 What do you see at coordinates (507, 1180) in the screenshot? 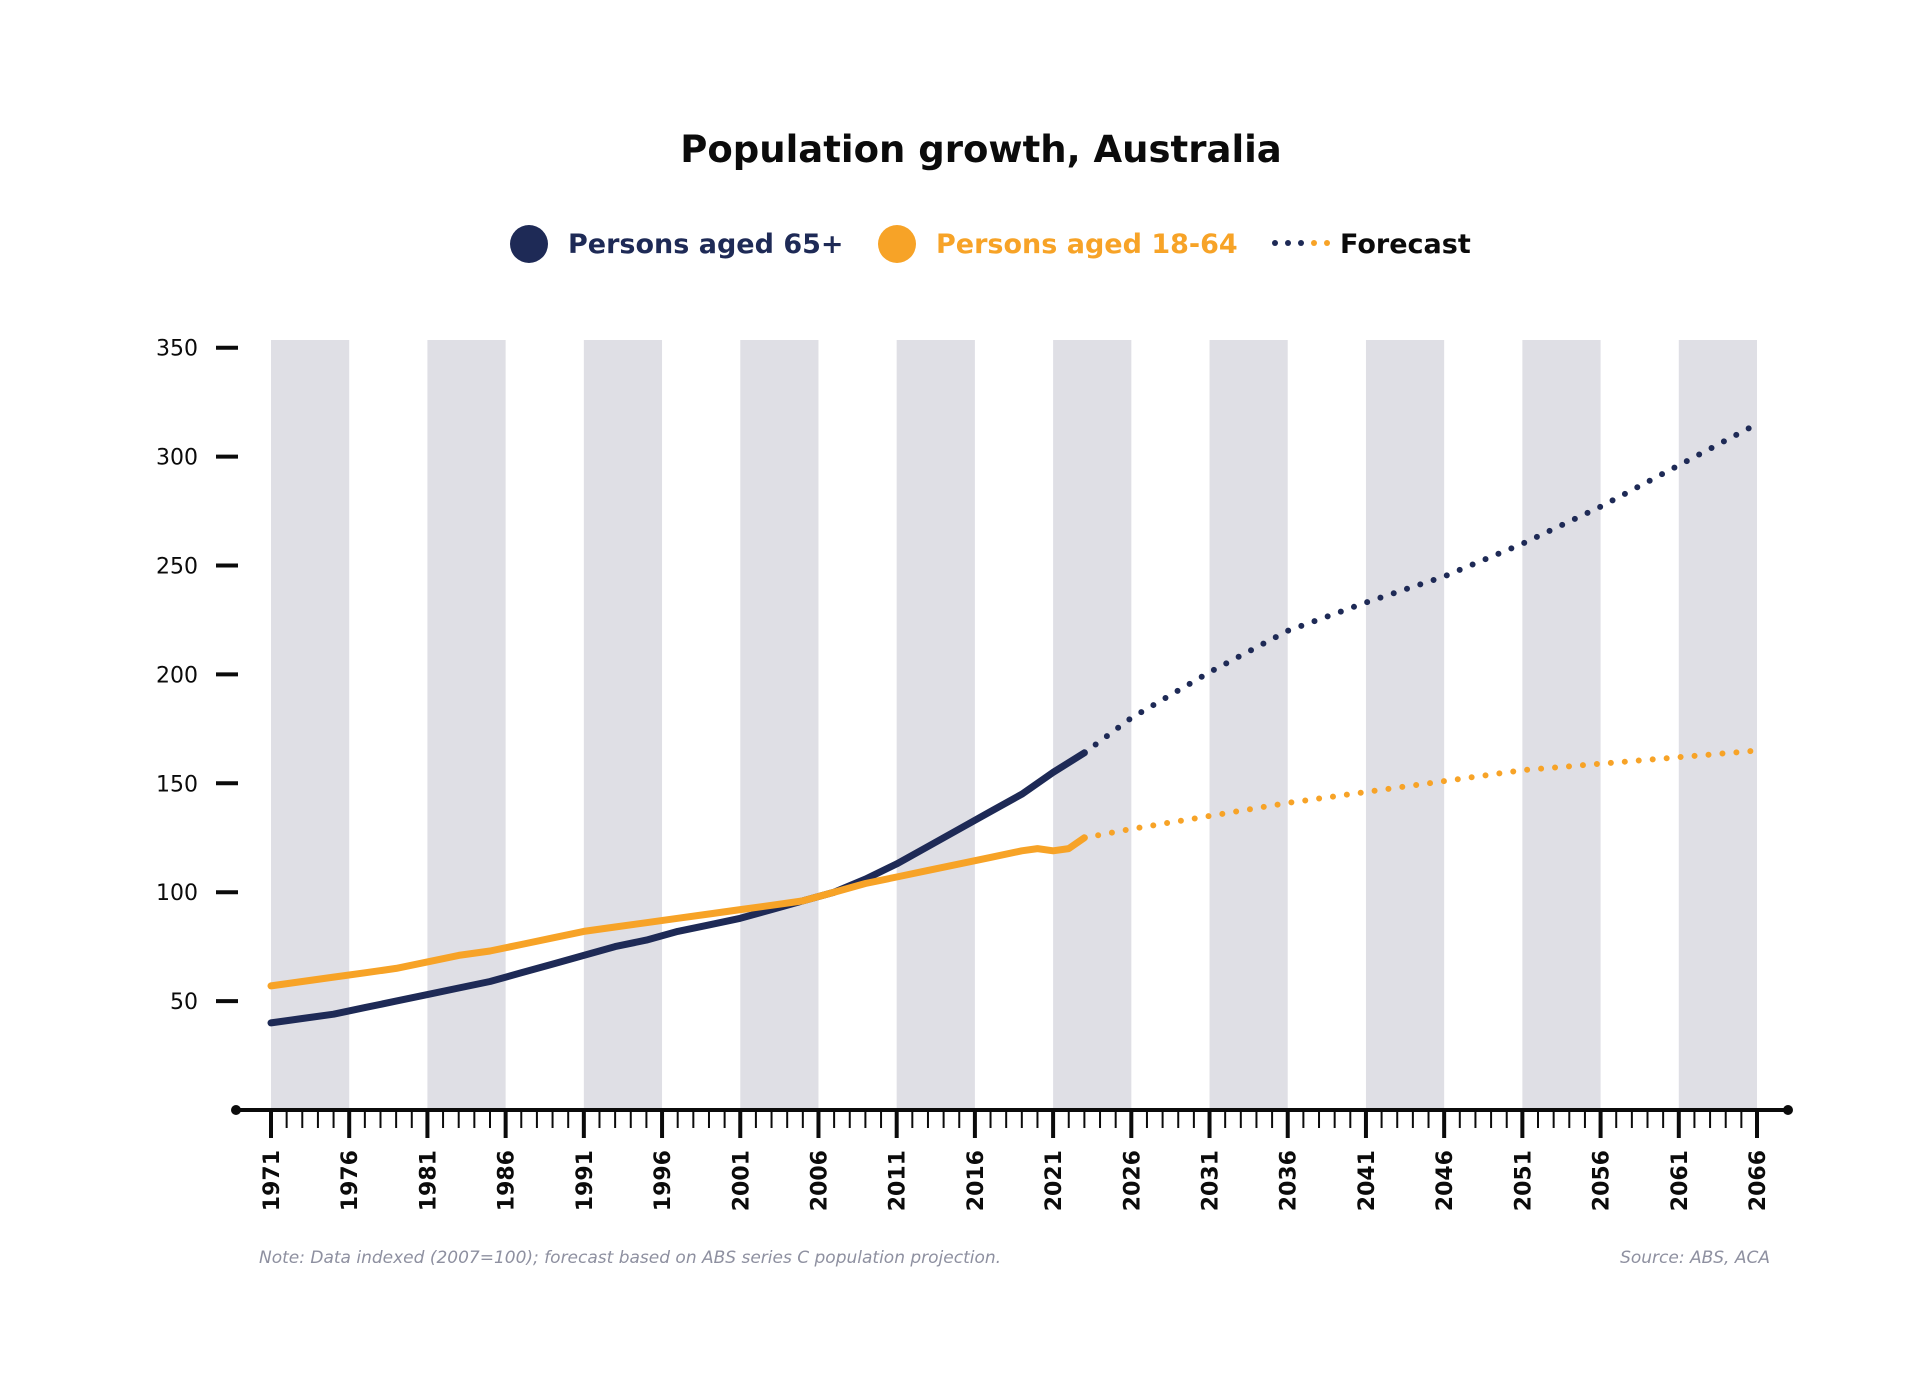
I see `x-tick-label: 1986` at bounding box center [507, 1180].